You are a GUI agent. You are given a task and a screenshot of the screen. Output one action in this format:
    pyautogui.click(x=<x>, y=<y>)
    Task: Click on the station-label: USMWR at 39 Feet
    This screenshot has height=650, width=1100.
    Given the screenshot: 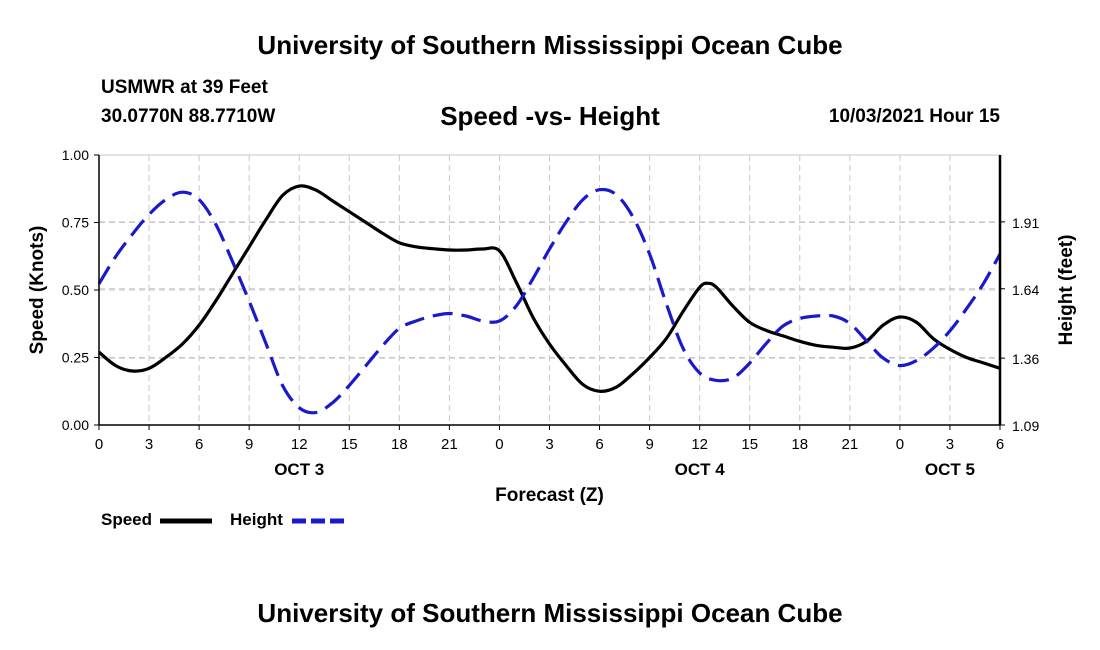 What is the action you would take?
    pyautogui.click(x=184, y=87)
    